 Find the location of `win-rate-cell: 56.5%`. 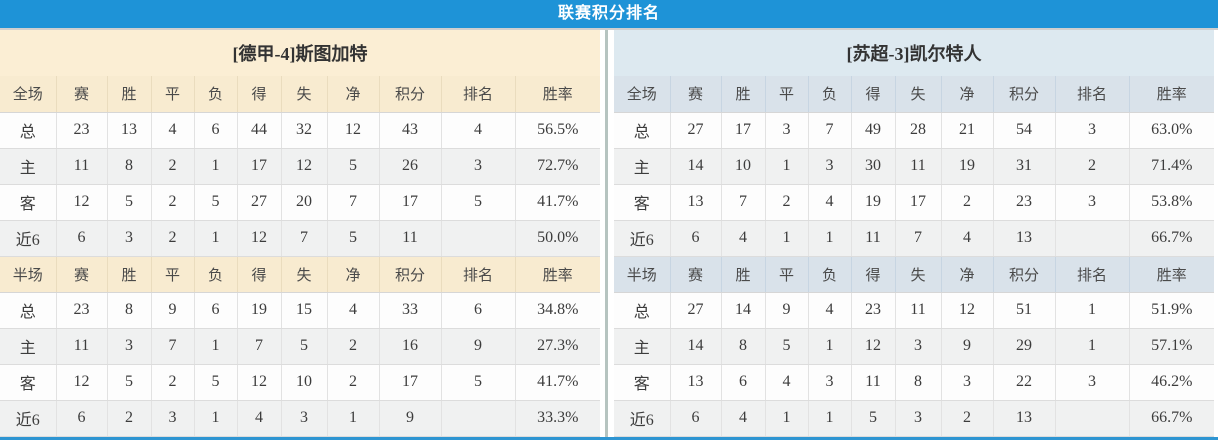

win-rate-cell: 56.5% is located at coordinates (557, 130).